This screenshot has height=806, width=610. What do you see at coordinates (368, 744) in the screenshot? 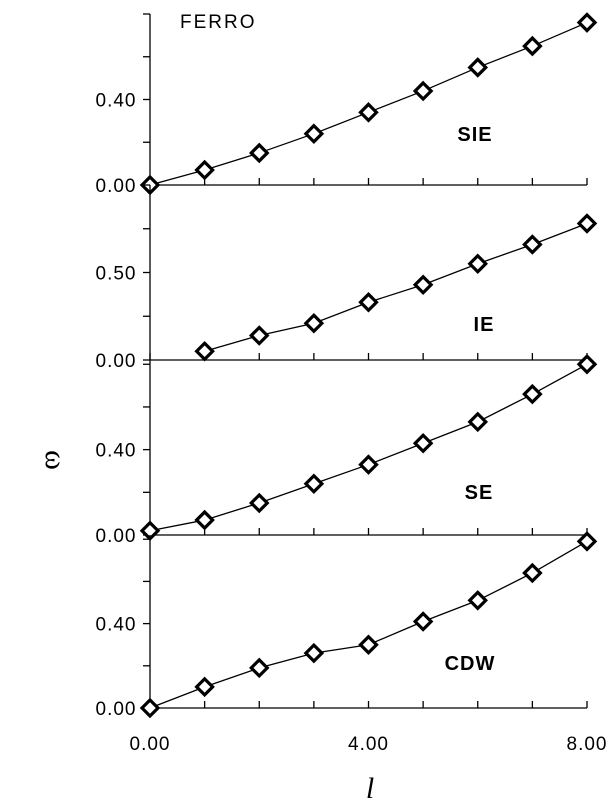
I see `x-tick-label: 4.00` at bounding box center [368, 744].